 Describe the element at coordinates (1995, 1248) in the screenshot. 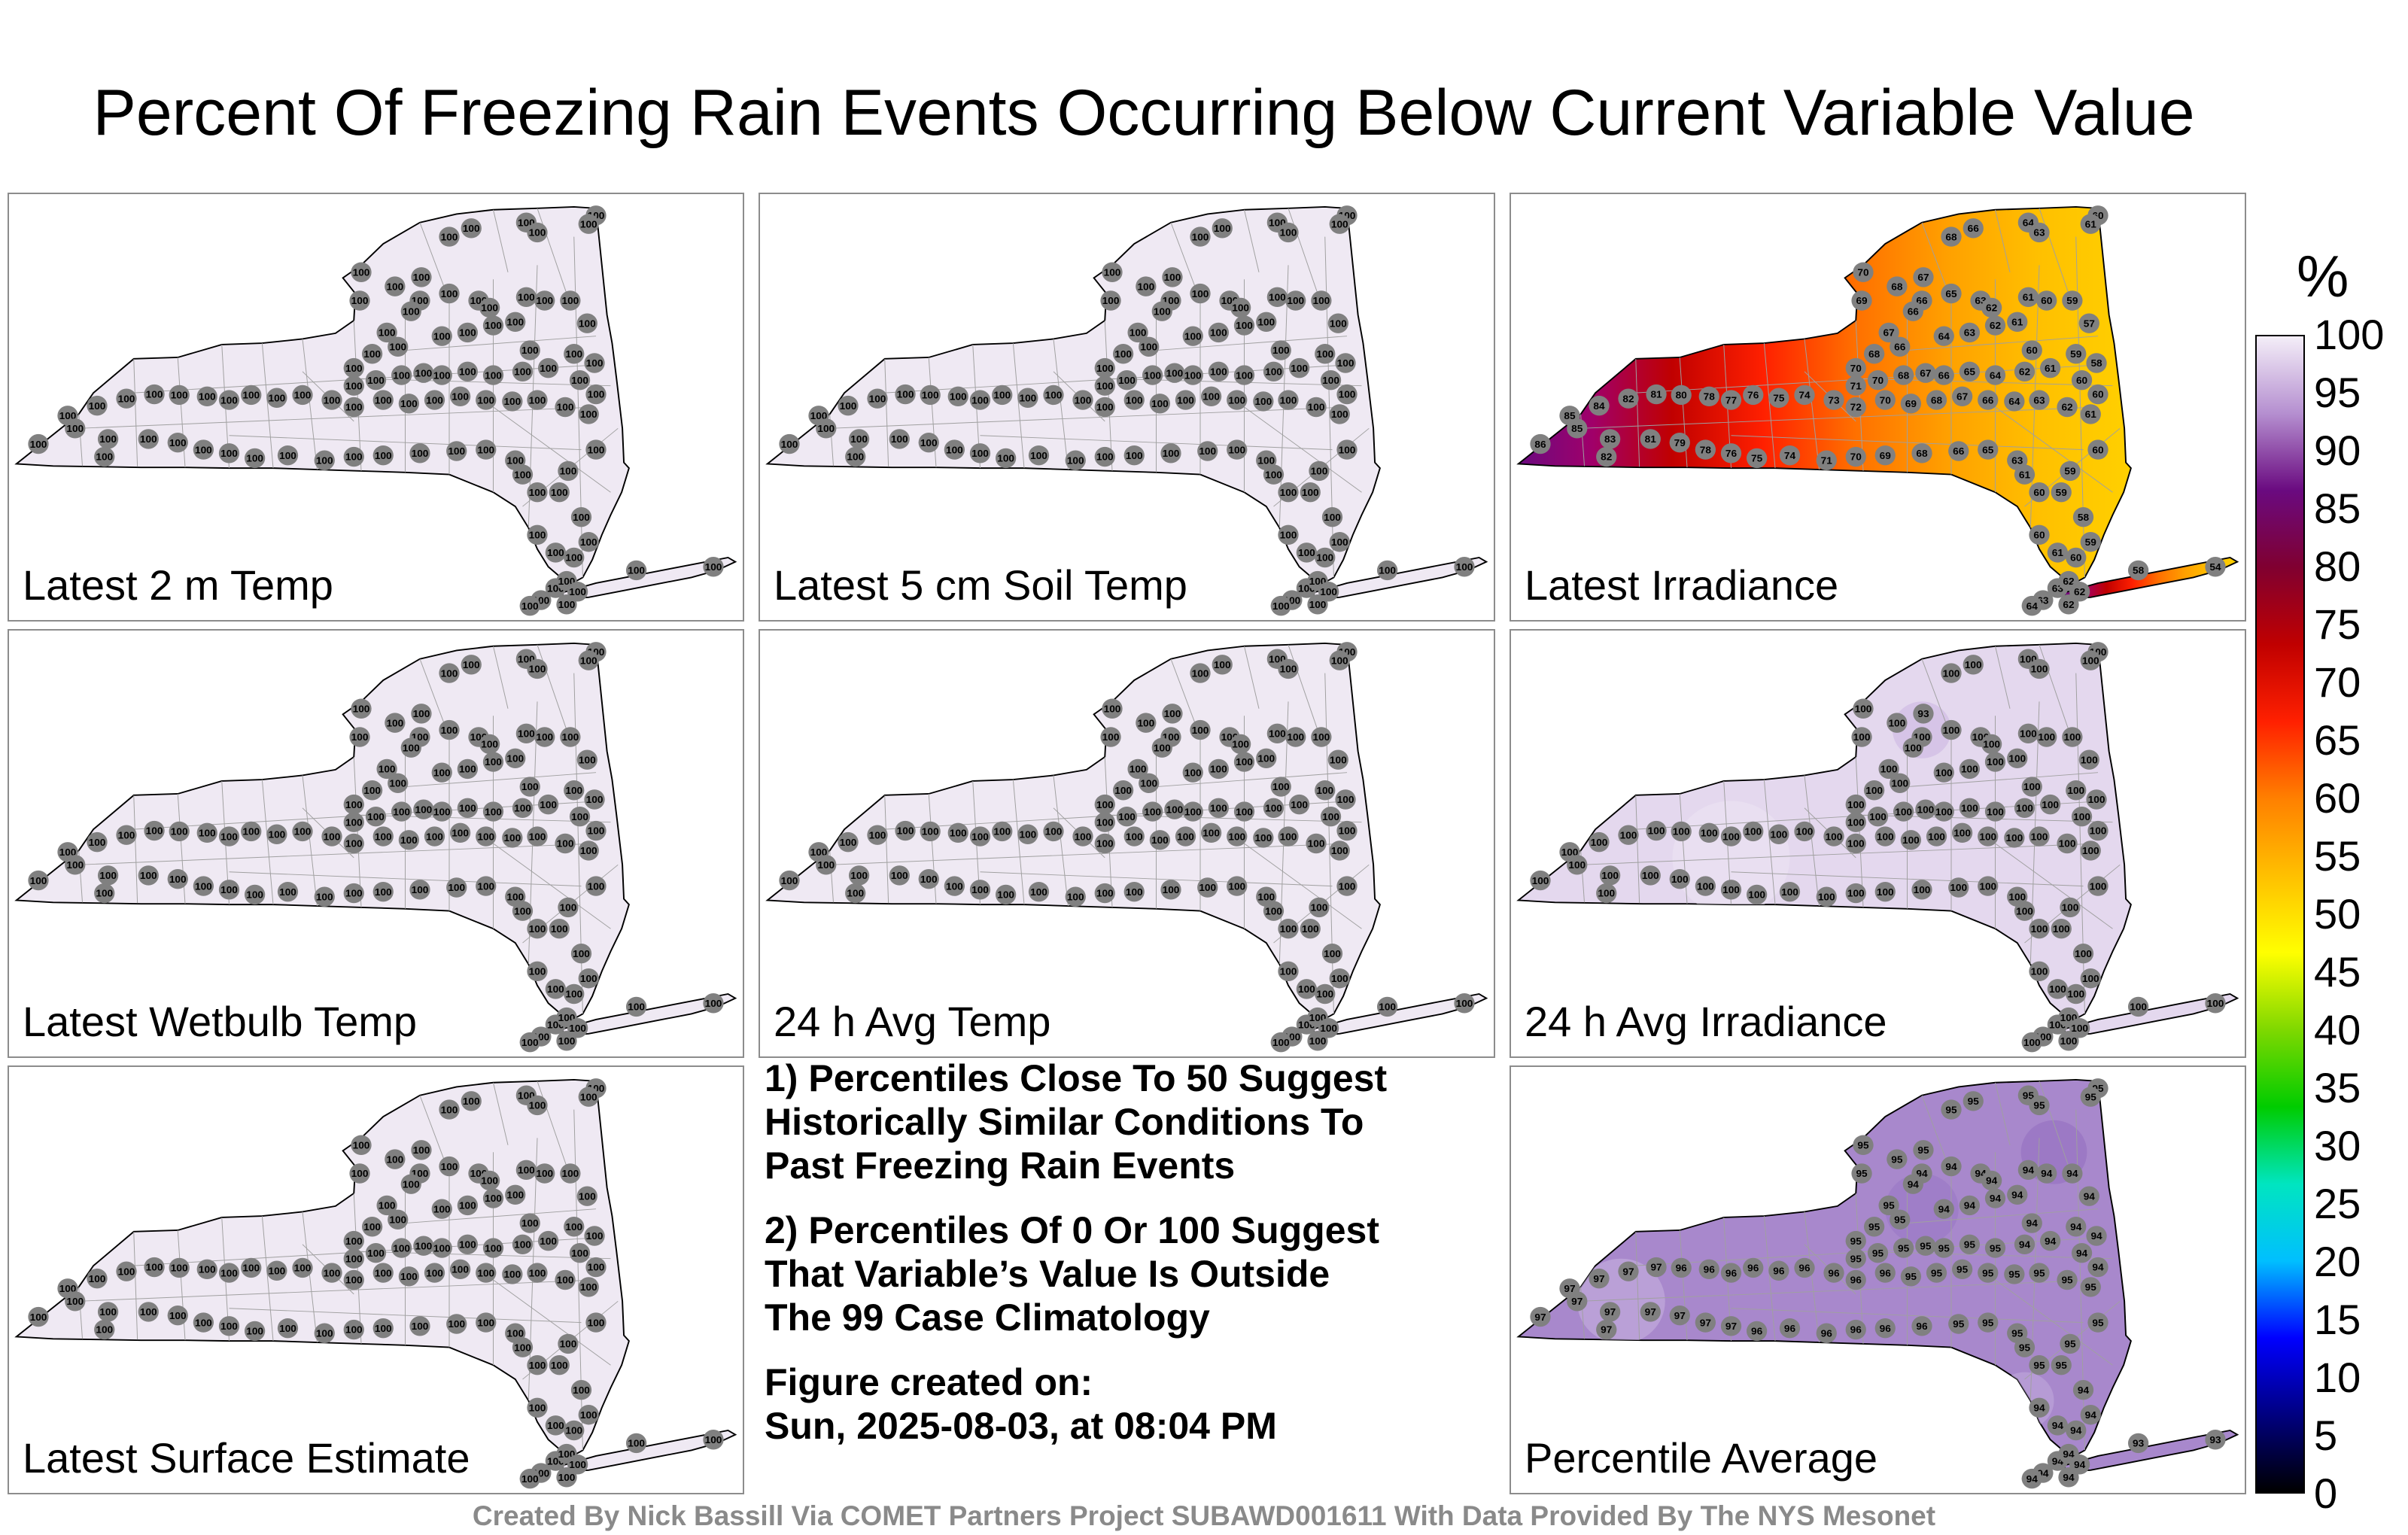

I see `station-marker: 95` at that location.